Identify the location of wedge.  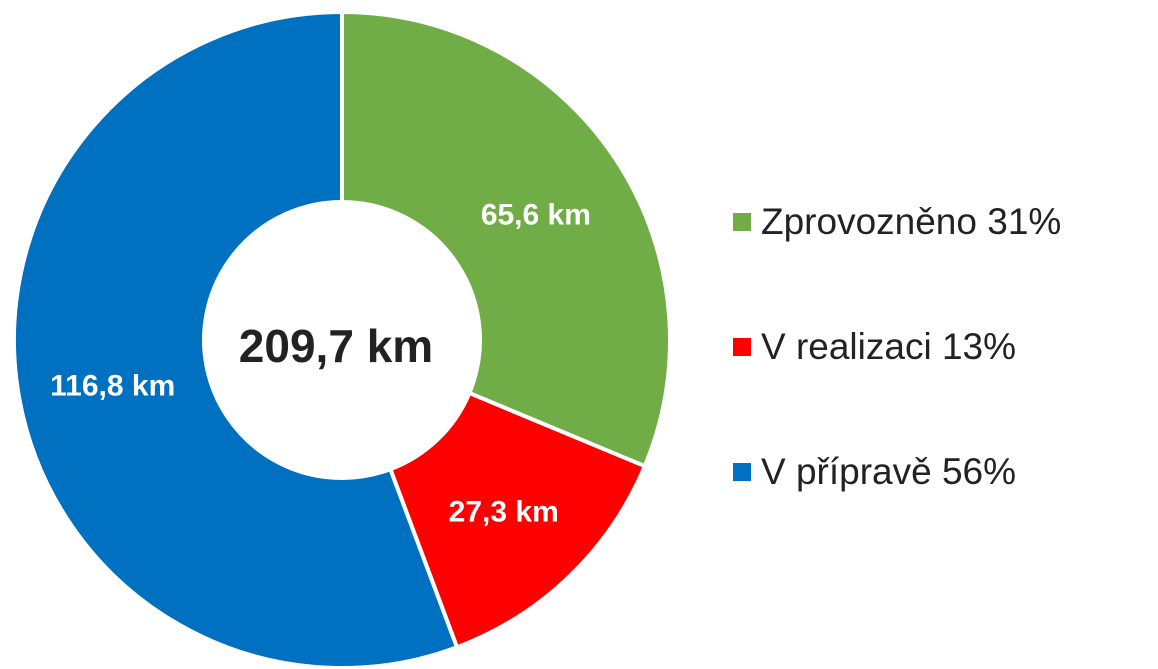
(517, 520).